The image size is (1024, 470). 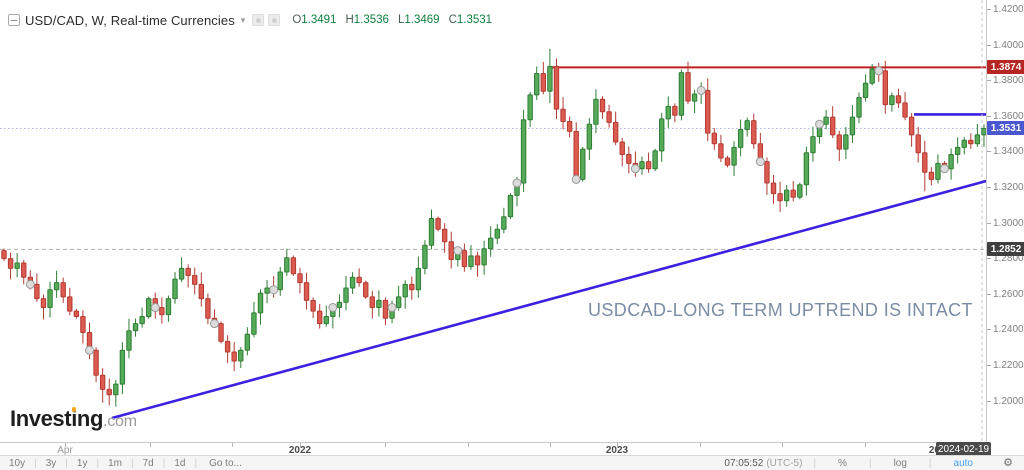 What do you see at coordinates (258, 20) in the screenshot?
I see `camera-icon` at bounding box center [258, 20].